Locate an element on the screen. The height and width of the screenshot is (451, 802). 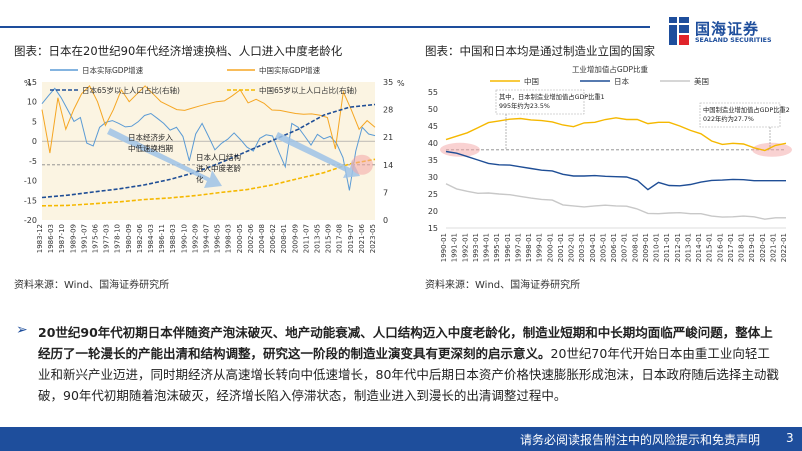
left-source-note: 资料来源：Wind、国海证券研究所 is located at coordinates (92, 285).